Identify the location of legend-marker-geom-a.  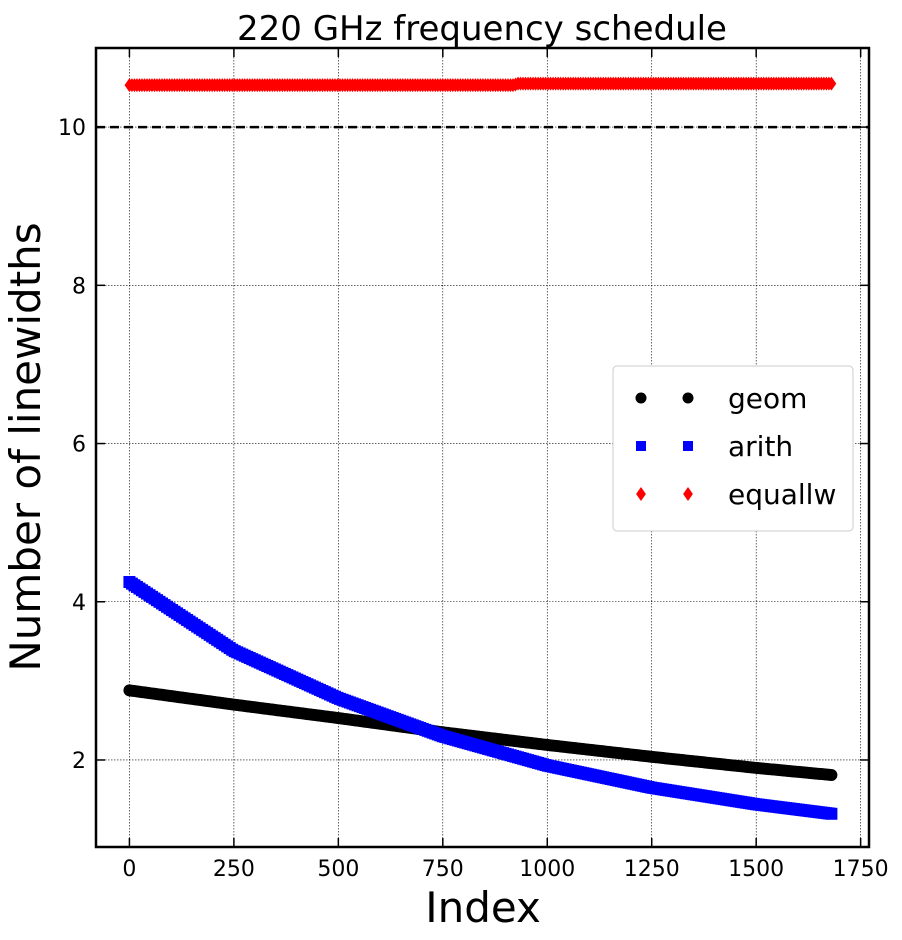
(641, 398).